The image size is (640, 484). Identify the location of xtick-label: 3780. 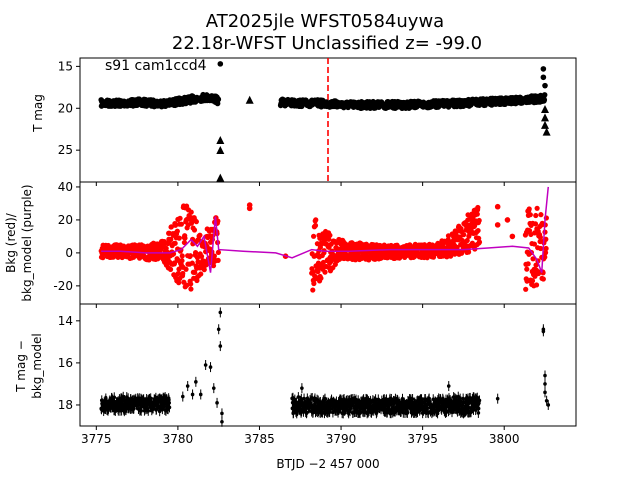
(178, 439).